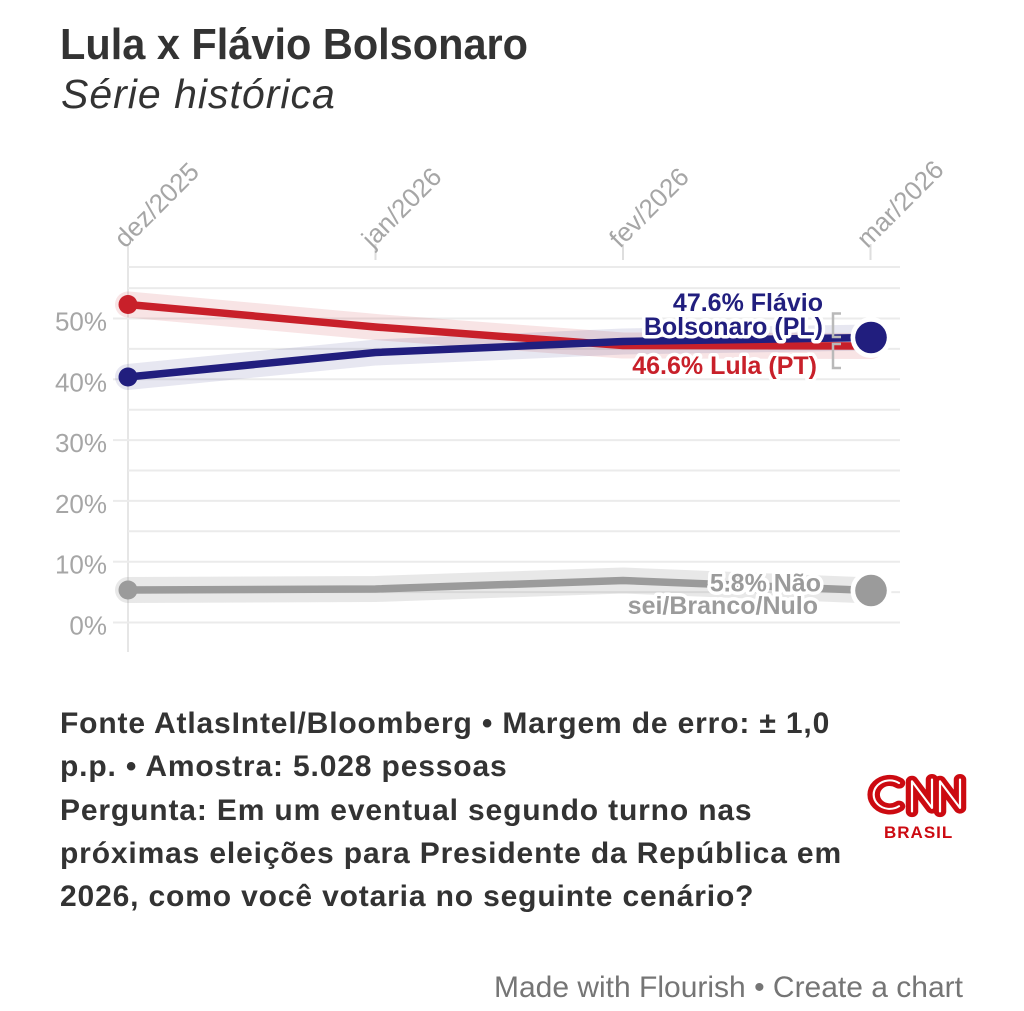  Describe the element at coordinates (156, 204) in the screenshot. I see `svg-text: dez/2025` at that location.